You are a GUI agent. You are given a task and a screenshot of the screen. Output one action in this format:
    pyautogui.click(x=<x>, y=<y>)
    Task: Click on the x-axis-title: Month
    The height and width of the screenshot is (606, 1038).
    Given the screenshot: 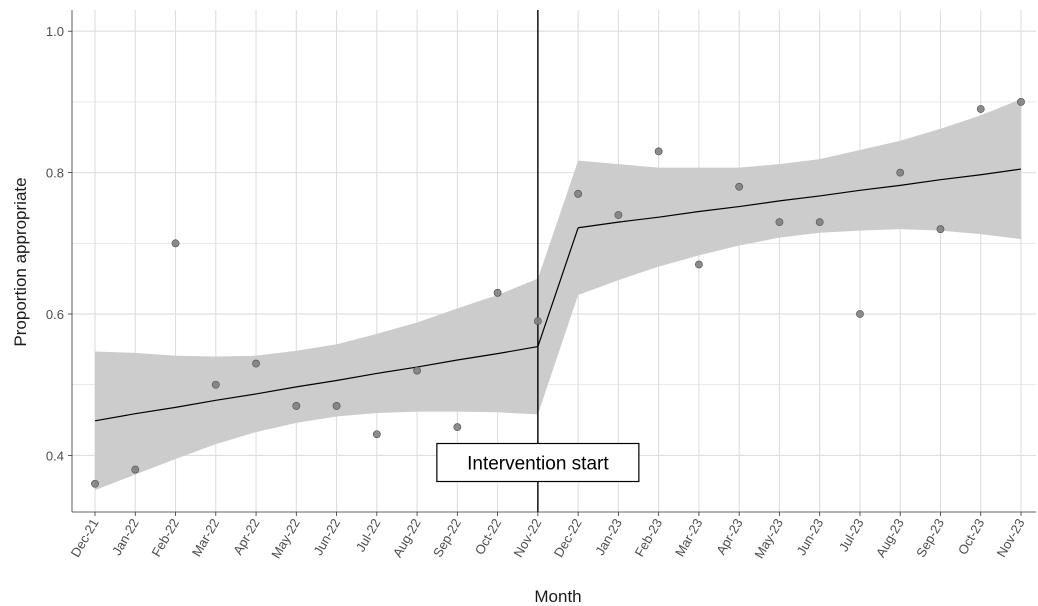 What is the action you would take?
    pyautogui.click(x=557, y=596)
    